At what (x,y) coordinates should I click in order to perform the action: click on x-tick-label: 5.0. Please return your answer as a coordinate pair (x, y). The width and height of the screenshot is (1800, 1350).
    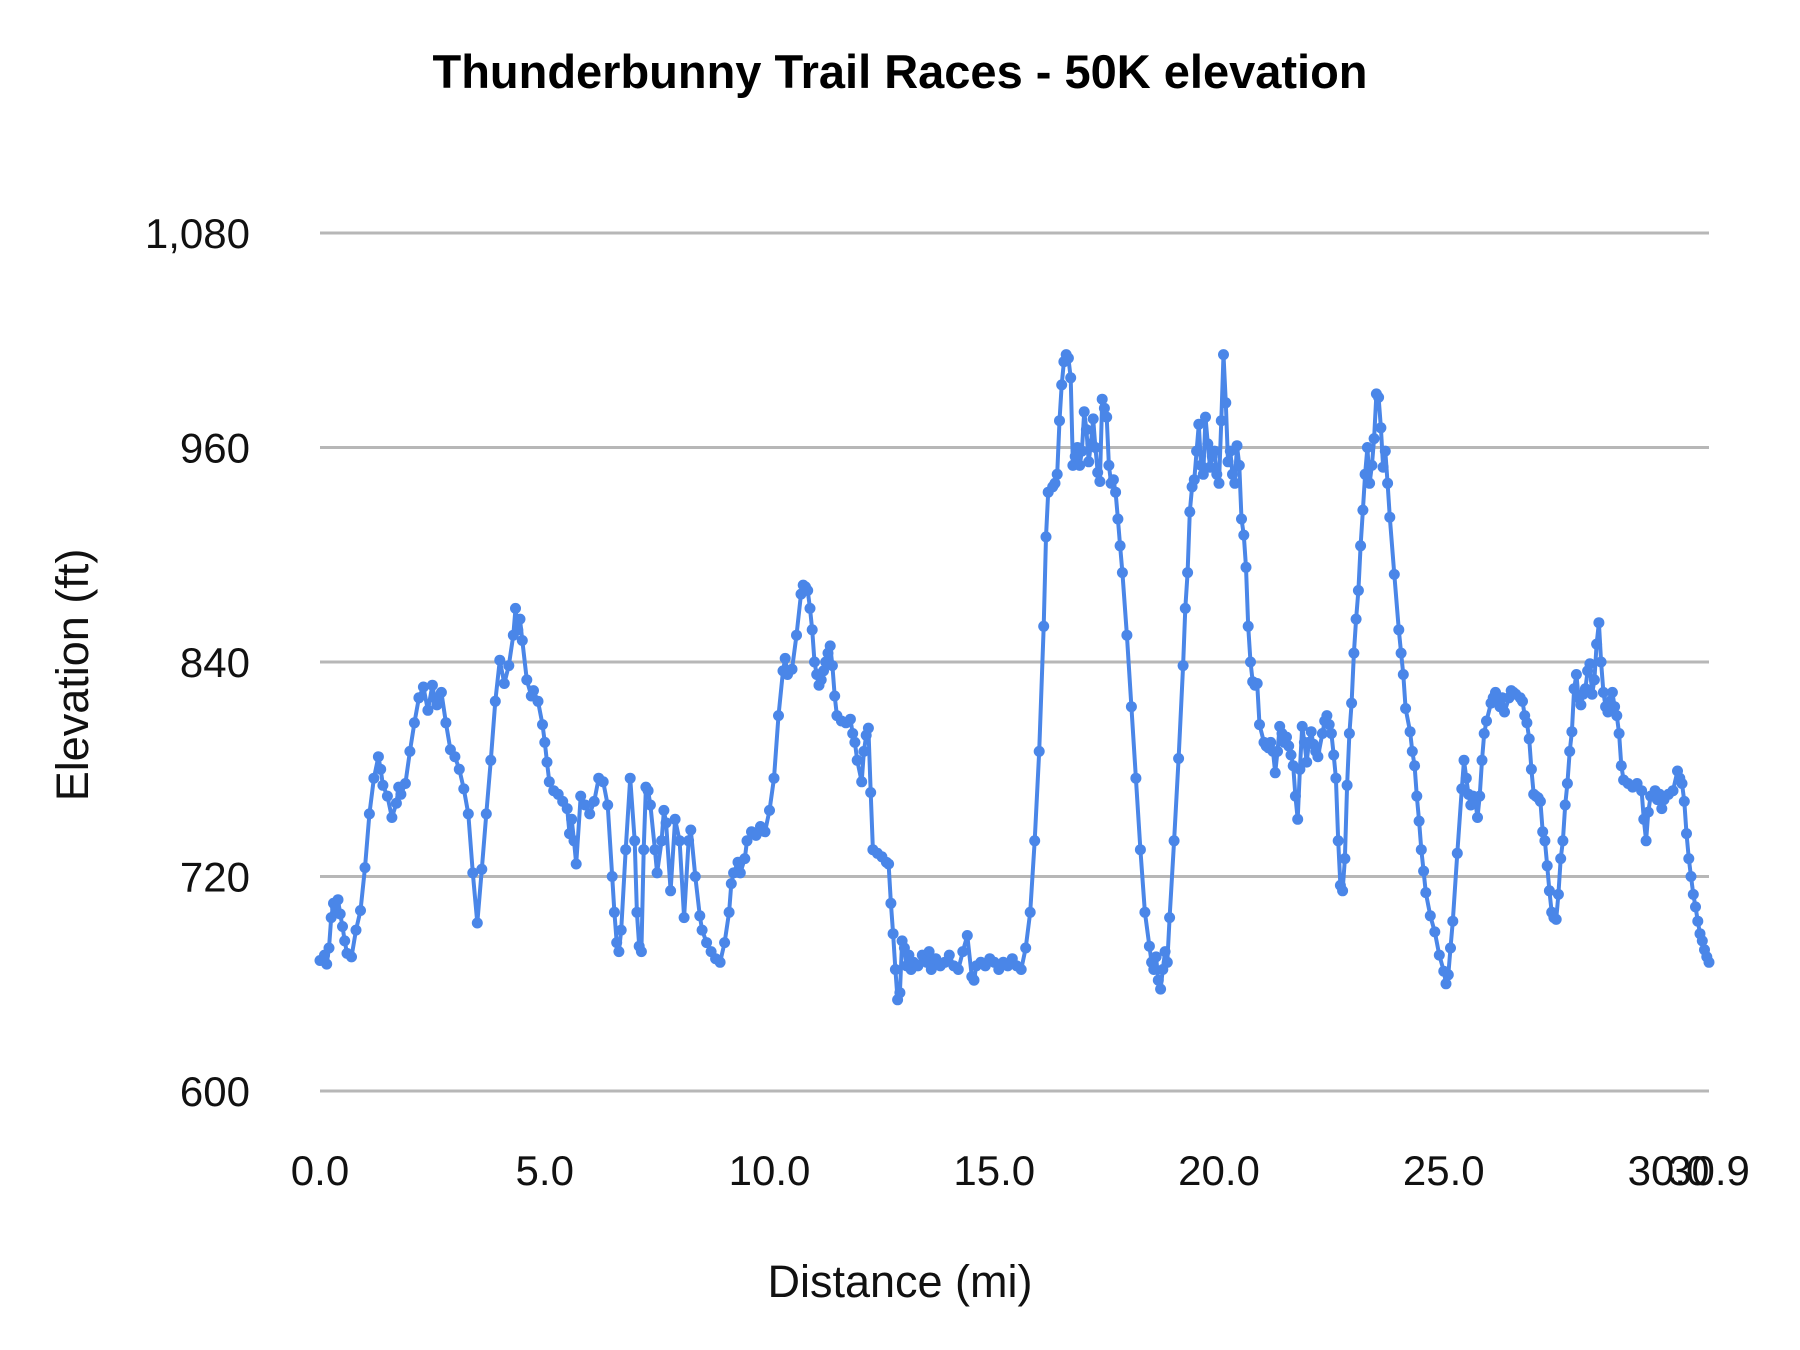
    Looking at the image, I should click on (545, 1170).